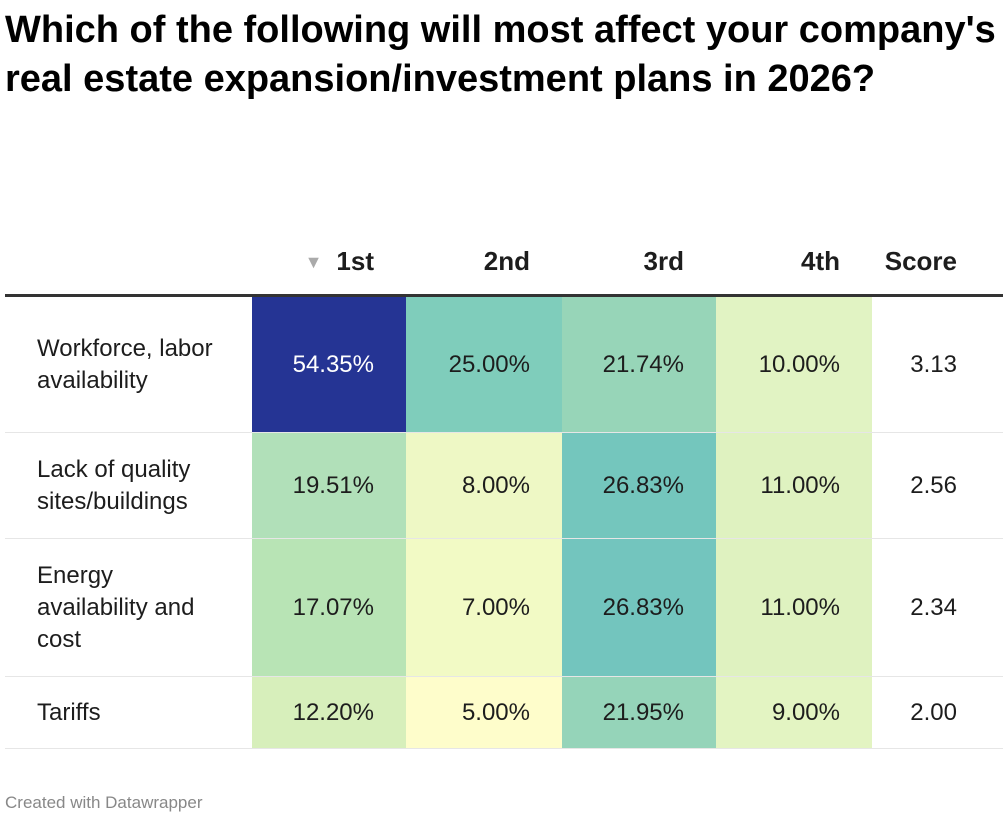 The width and height of the screenshot is (1008, 822). What do you see at coordinates (937, 262) in the screenshot?
I see `header-score: Score` at bounding box center [937, 262].